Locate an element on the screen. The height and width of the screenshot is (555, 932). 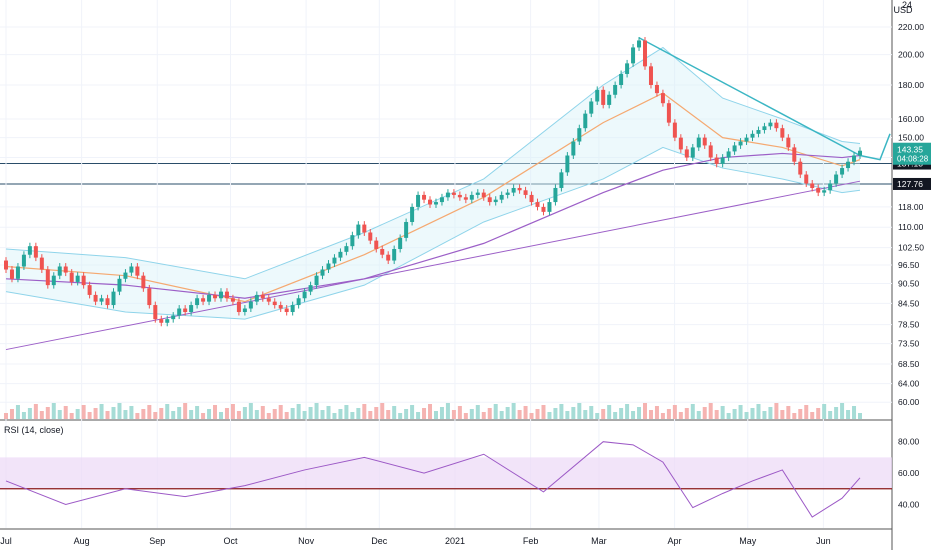
price-tick-label: 64.00 is located at coordinates (909, 384).